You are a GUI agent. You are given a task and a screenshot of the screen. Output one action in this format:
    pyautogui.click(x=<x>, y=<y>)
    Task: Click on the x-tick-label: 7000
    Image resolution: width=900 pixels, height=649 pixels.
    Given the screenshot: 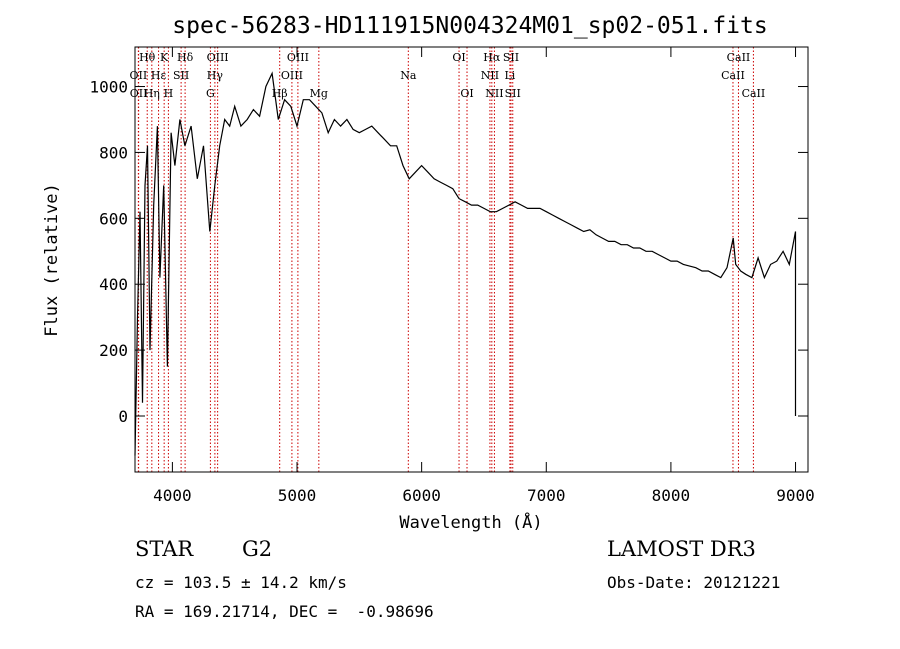 What is the action you would take?
    pyautogui.click(x=546, y=495)
    